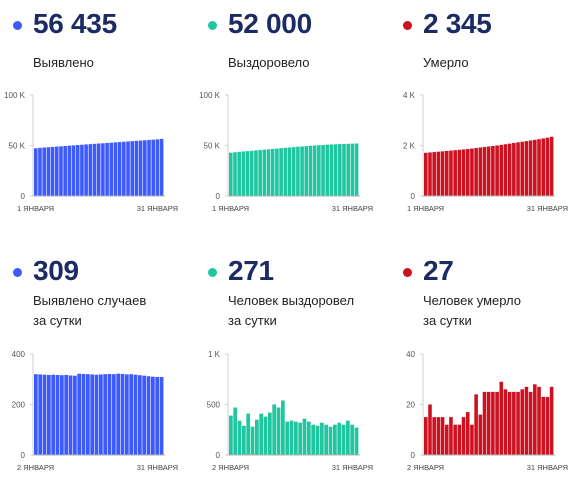  I want to click on headline-value: 2 345, so click(457, 23).